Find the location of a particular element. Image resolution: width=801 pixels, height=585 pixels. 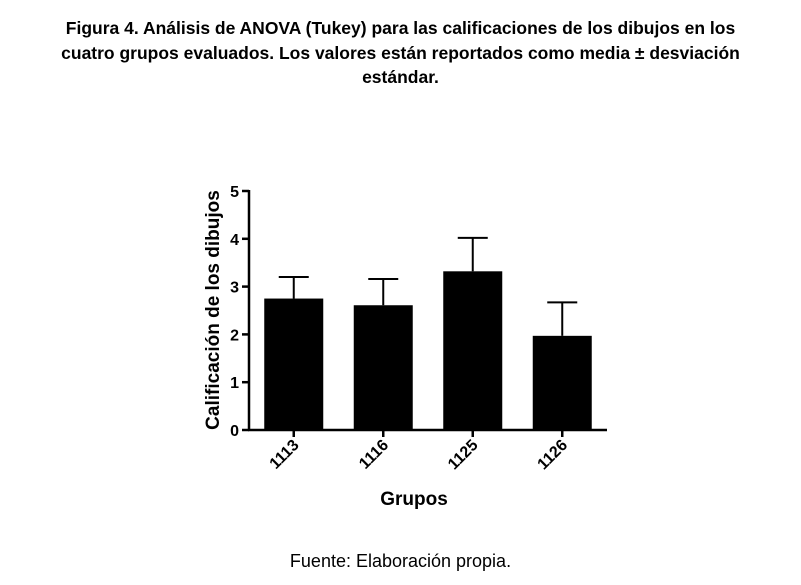

source-note: Fuente: Elaboración propia. is located at coordinates (400, 561).